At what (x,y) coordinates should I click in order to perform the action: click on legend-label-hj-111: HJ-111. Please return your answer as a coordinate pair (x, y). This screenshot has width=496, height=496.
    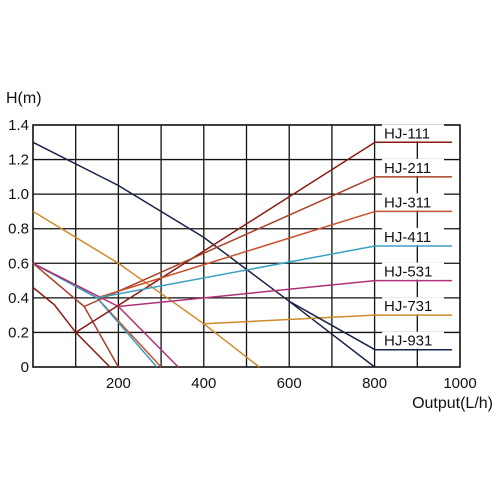
    Looking at the image, I should click on (407, 133).